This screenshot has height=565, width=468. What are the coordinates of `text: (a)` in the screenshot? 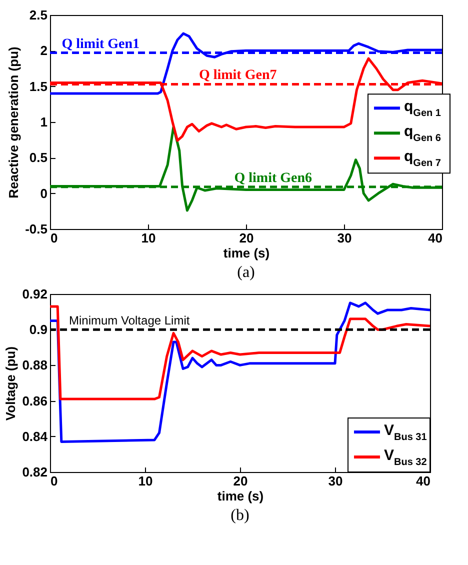 It's located at (246, 272).